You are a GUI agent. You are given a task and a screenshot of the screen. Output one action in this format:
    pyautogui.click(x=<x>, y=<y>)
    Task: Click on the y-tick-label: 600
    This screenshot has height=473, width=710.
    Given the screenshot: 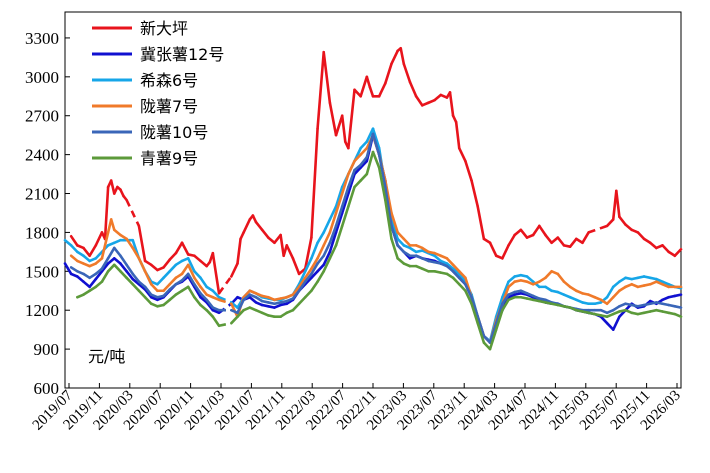 What is the action you would take?
    pyautogui.click(x=47, y=388)
    